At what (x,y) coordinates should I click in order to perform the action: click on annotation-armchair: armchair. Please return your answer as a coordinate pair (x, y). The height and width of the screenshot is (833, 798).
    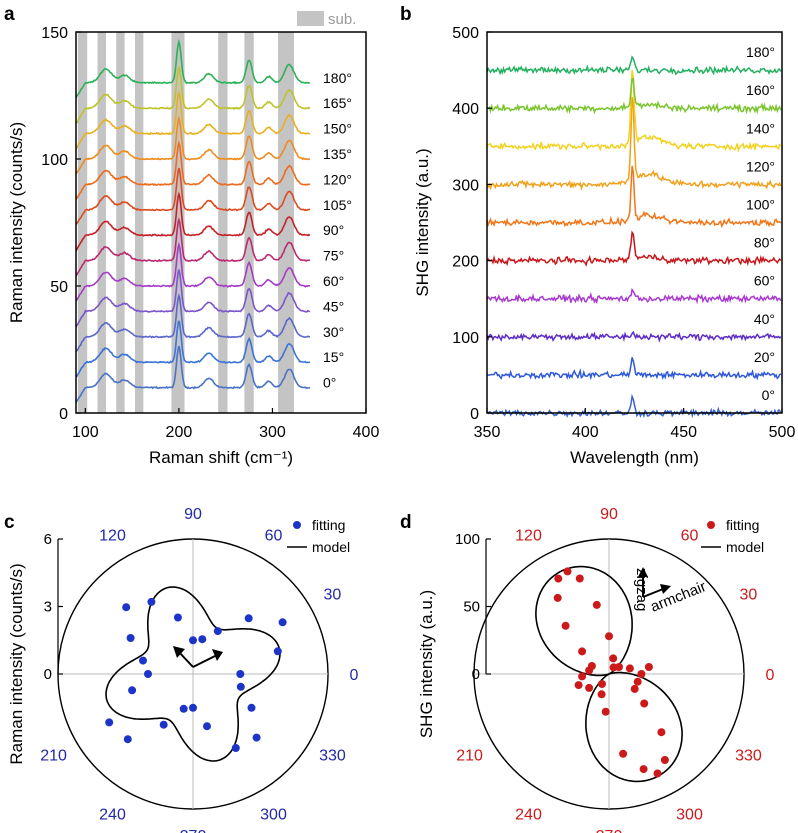
    Looking at the image, I should click on (678, 597).